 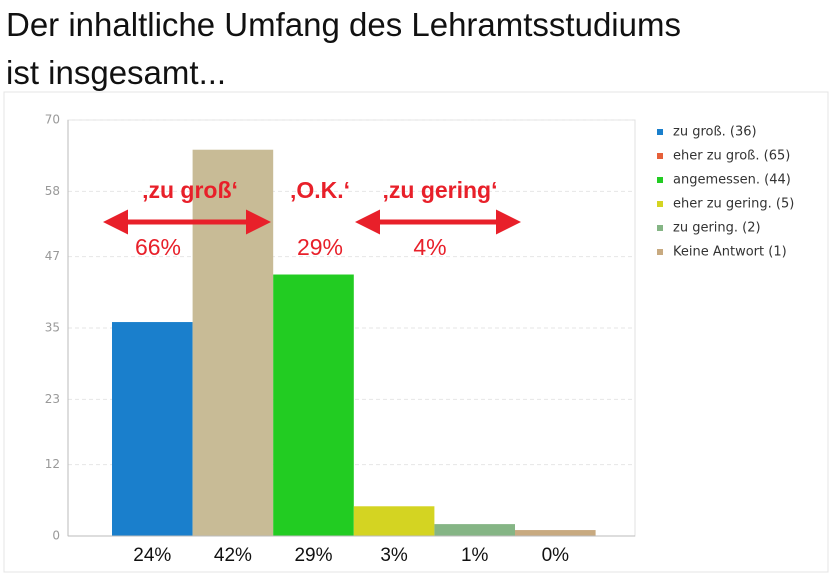 I want to click on annotation: ‚zu gering‘, so click(x=440, y=190).